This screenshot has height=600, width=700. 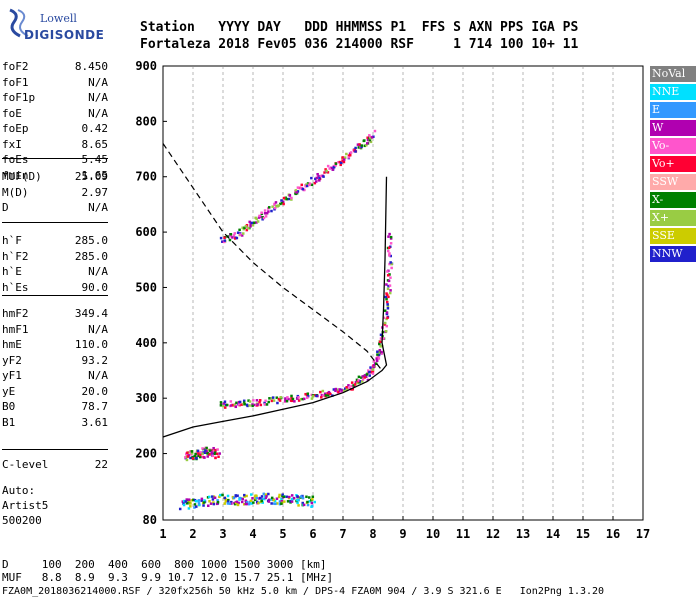 I want to click on param-name: foF1, so click(x=15, y=82).